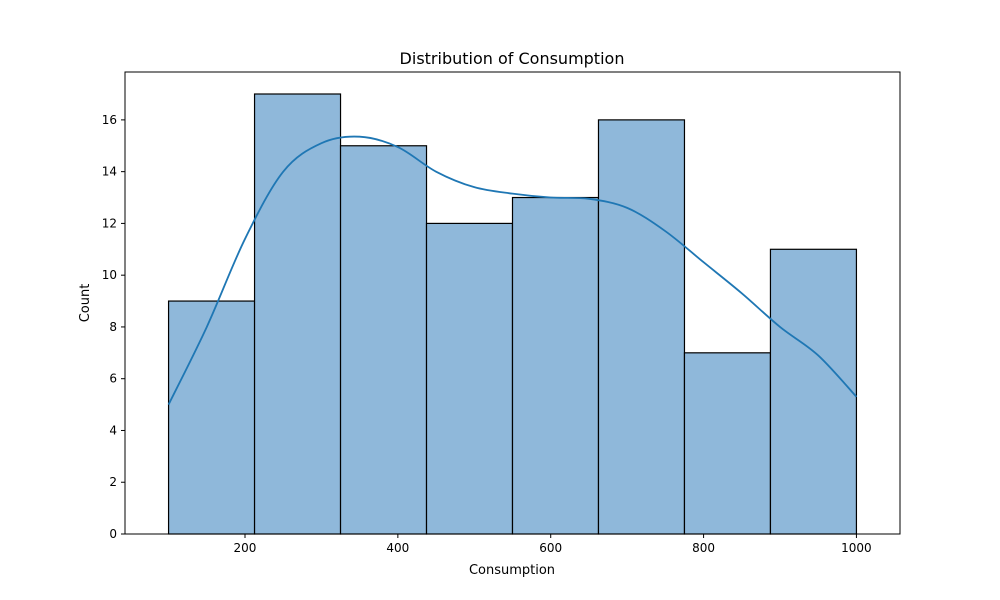  Describe the element at coordinates (245, 548) in the screenshot. I see `x-tick-label: 200` at that location.